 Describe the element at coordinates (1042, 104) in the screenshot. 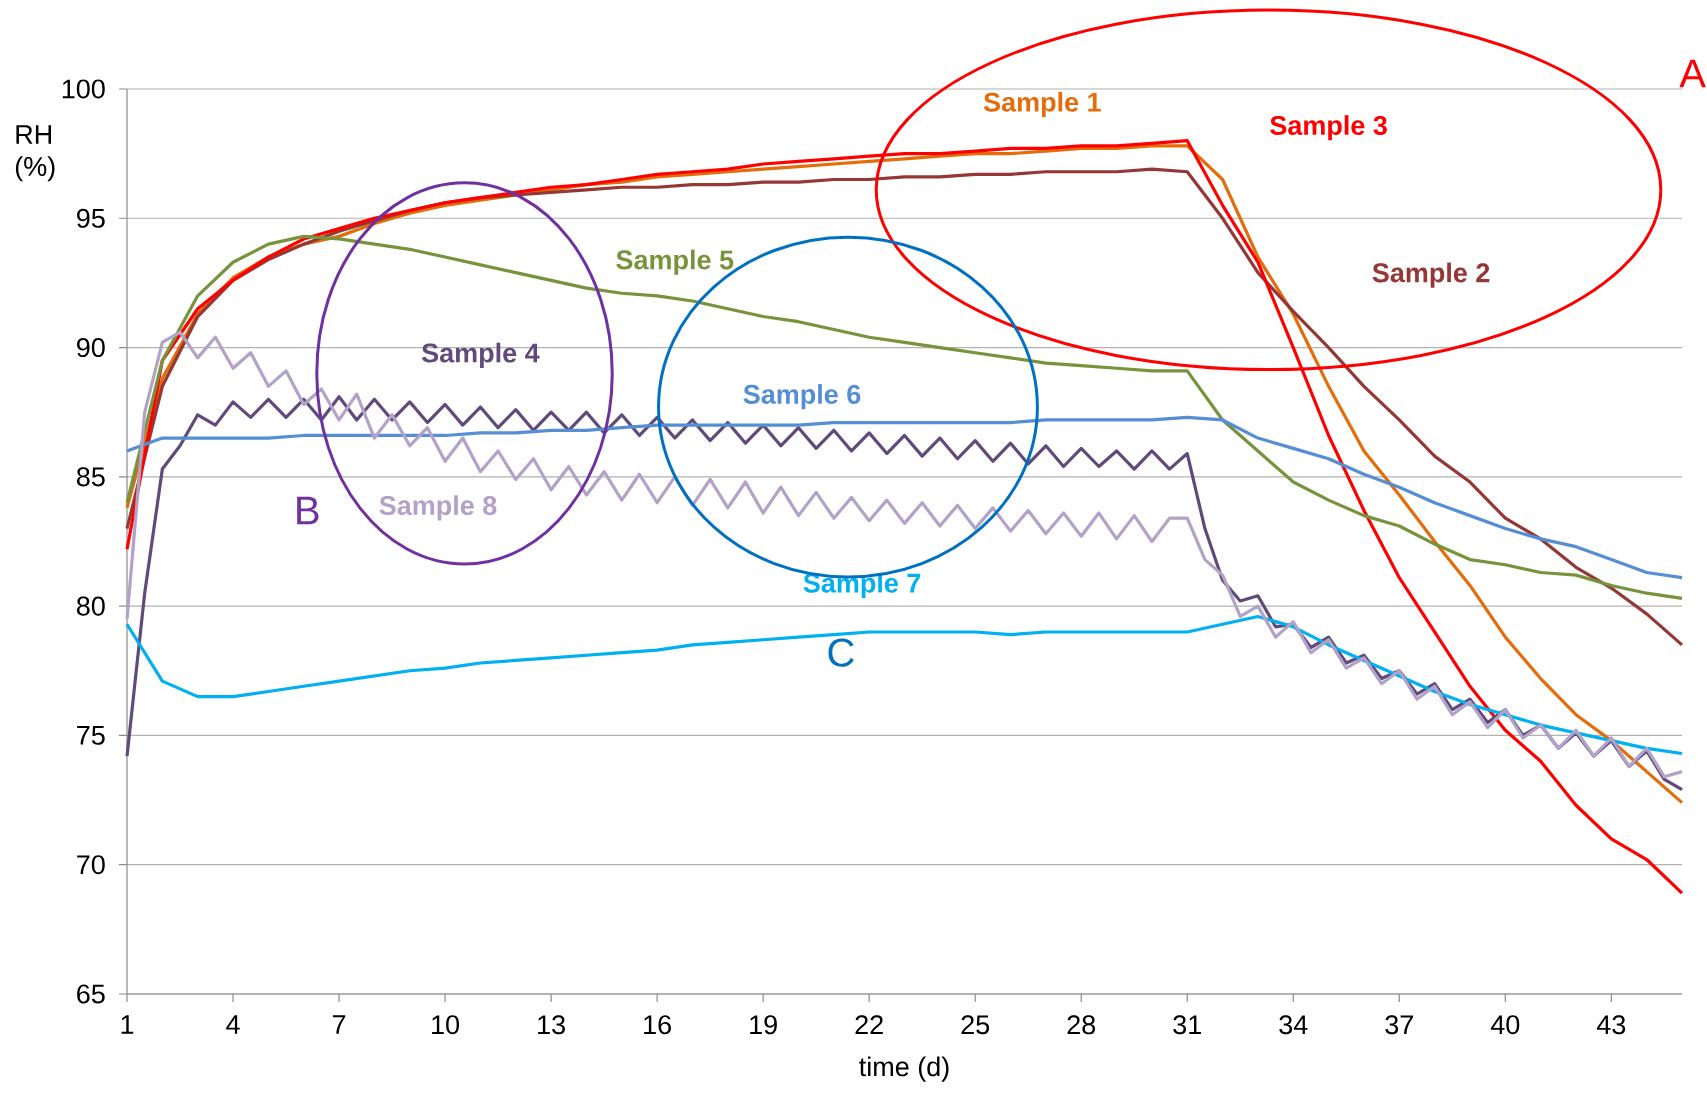

I see `series-label: Sample 1` at that location.